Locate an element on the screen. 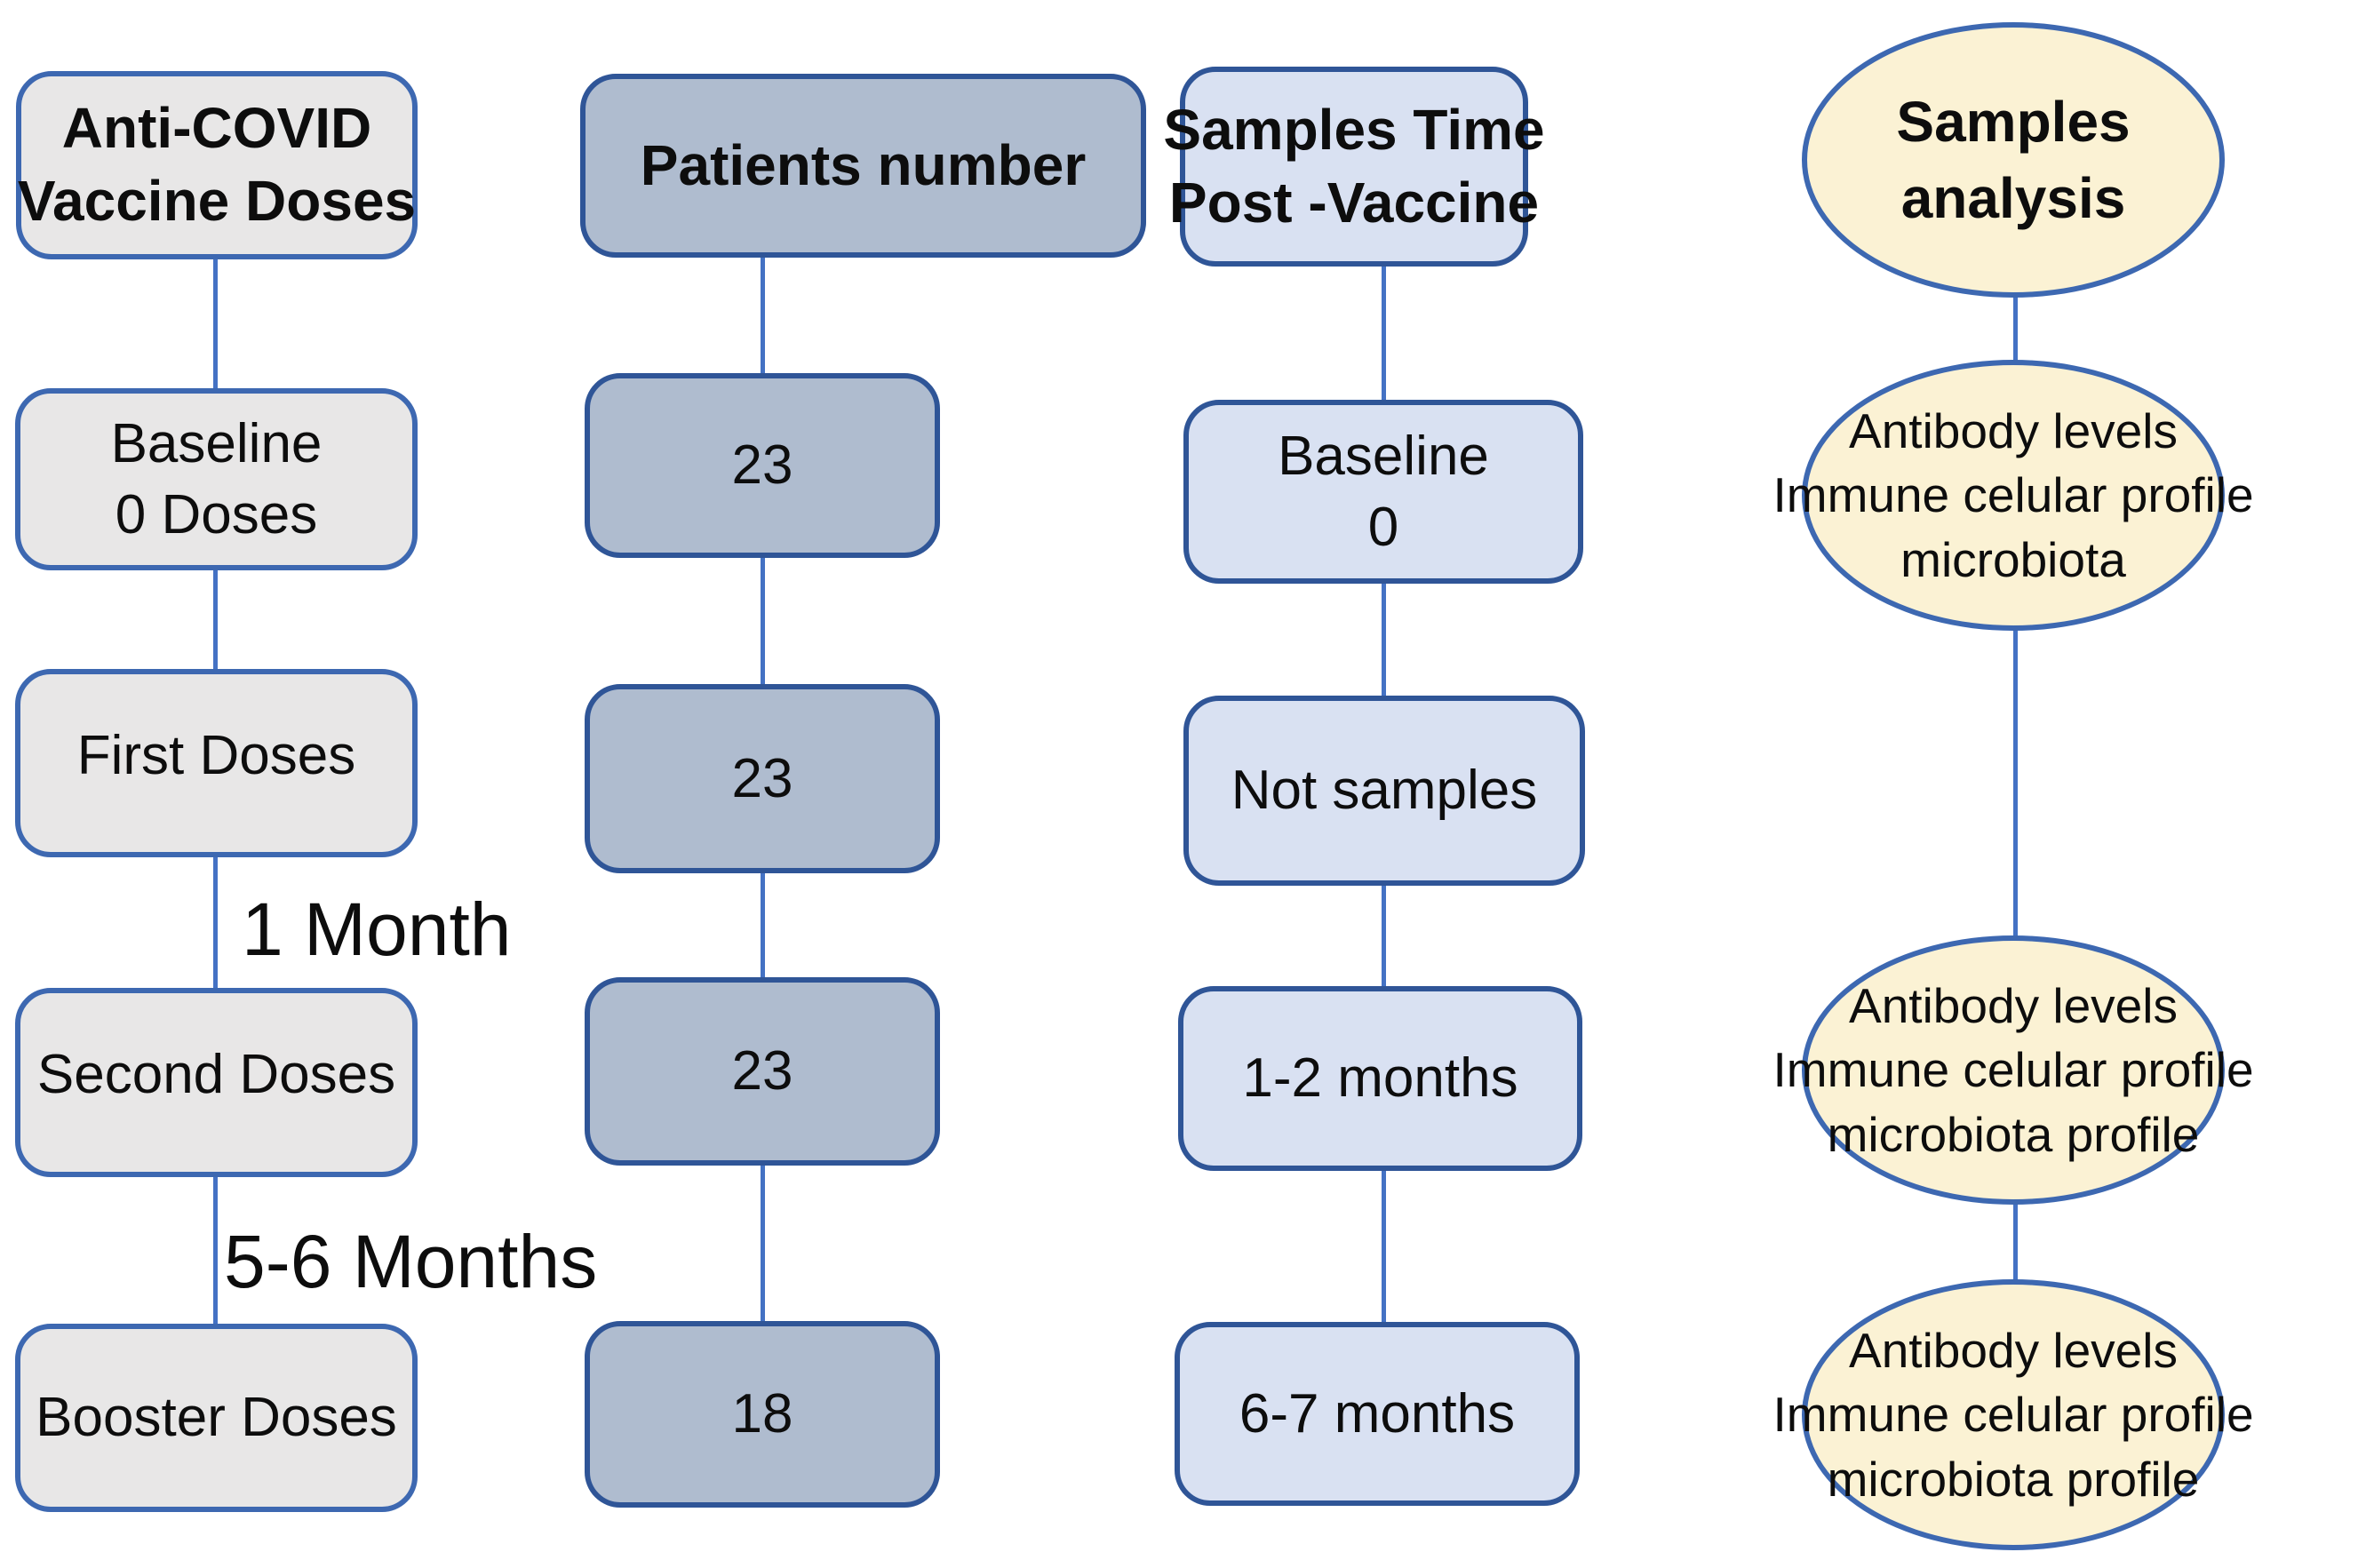  box-line: 18 is located at coordinates (762, 1414).